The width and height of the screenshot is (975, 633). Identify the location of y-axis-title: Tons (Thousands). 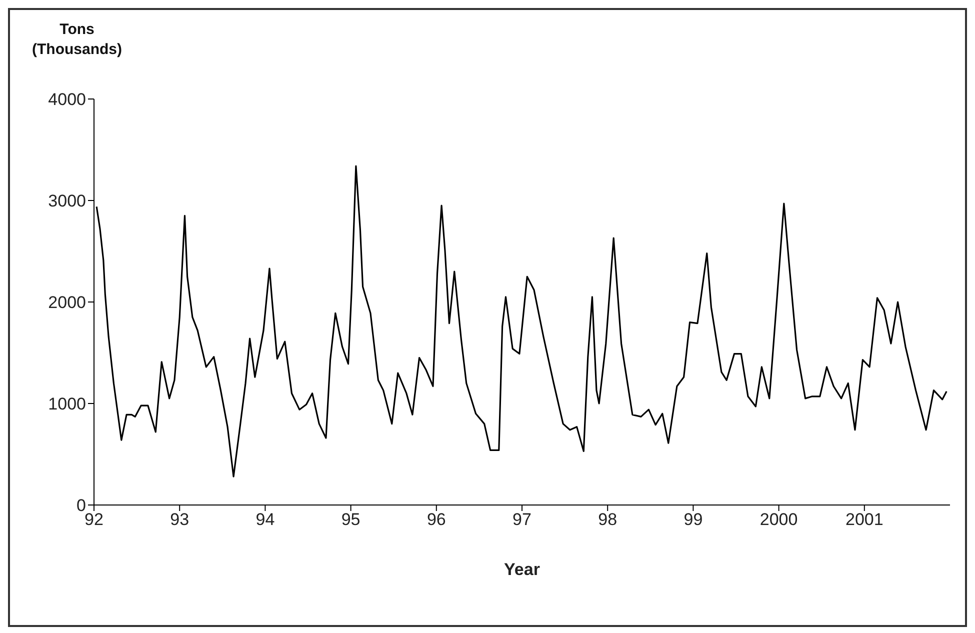
(77, 40).